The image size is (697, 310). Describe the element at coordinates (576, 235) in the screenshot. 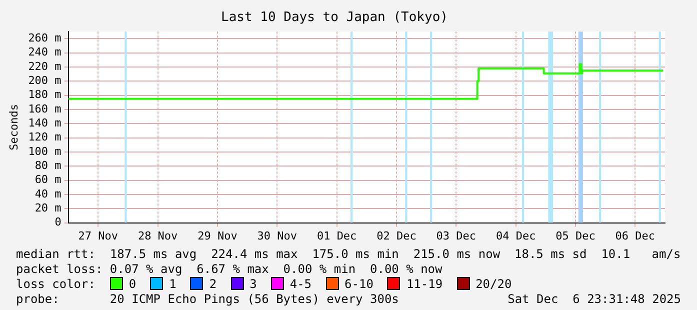

I see `x-tick-label: 05 Dec` at that location.